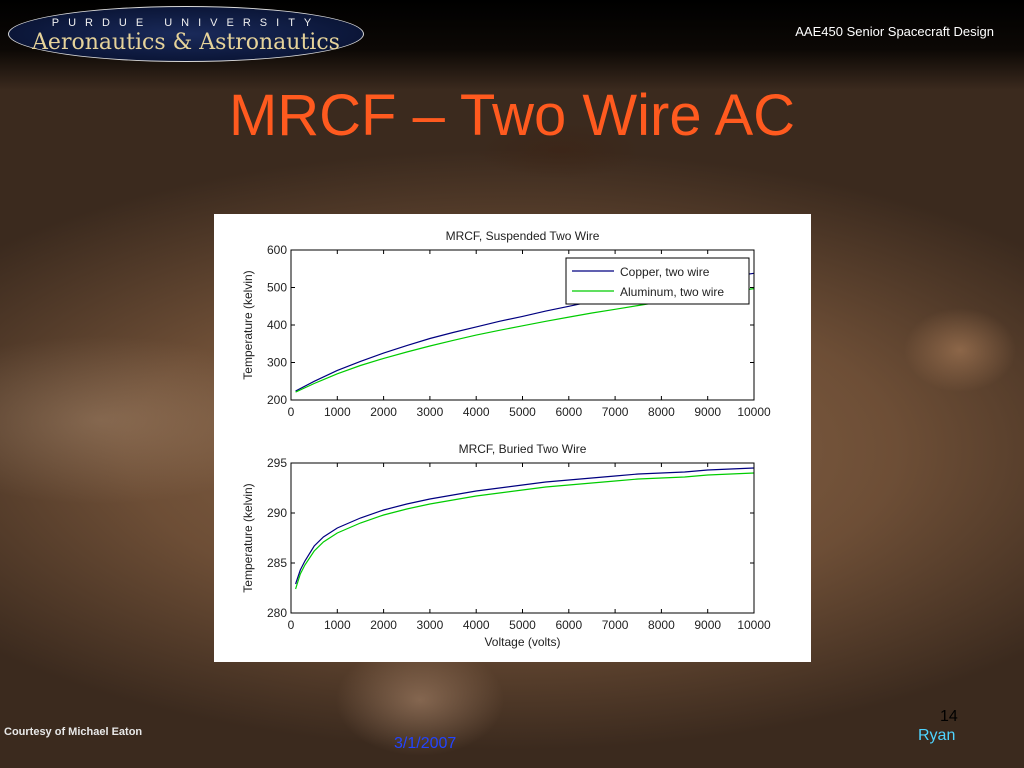 The width and height of the screenshot is (1024, 768). I want to click on x-tick-label-1-8: 8000, so click(661, 412).